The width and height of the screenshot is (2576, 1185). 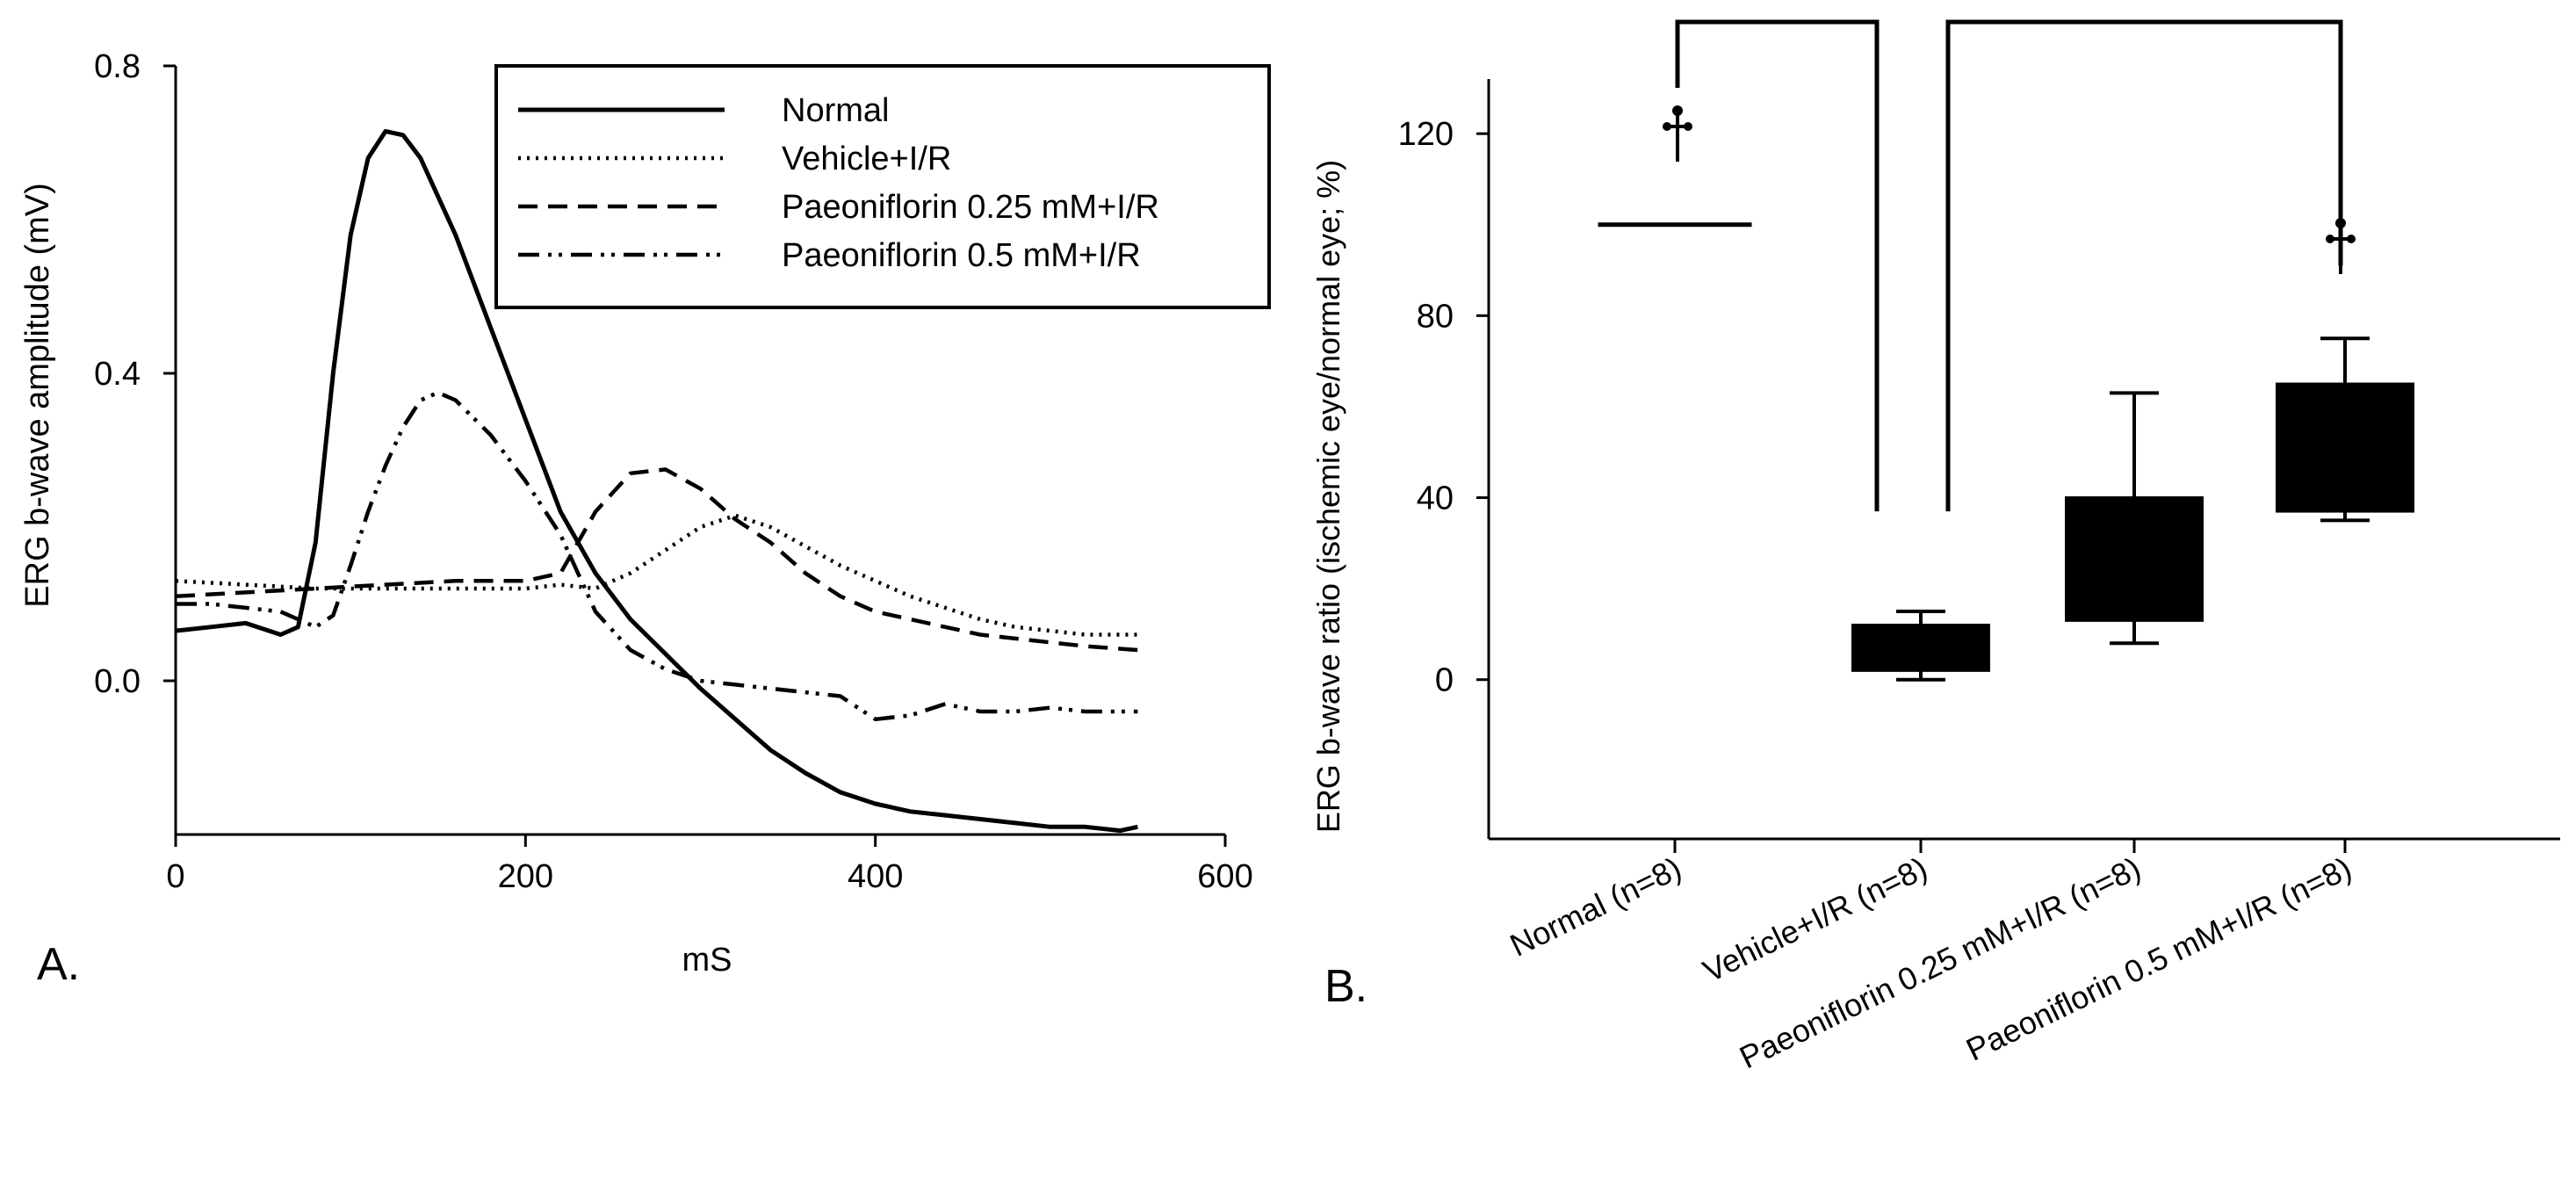 What do you see at coordinates (2158, 958) in the screenshot?
I see `panel-b-category-label-3: Paeoniflorin 0.5 mM+I/R (n=8)` at bounding box center [2158, 958].